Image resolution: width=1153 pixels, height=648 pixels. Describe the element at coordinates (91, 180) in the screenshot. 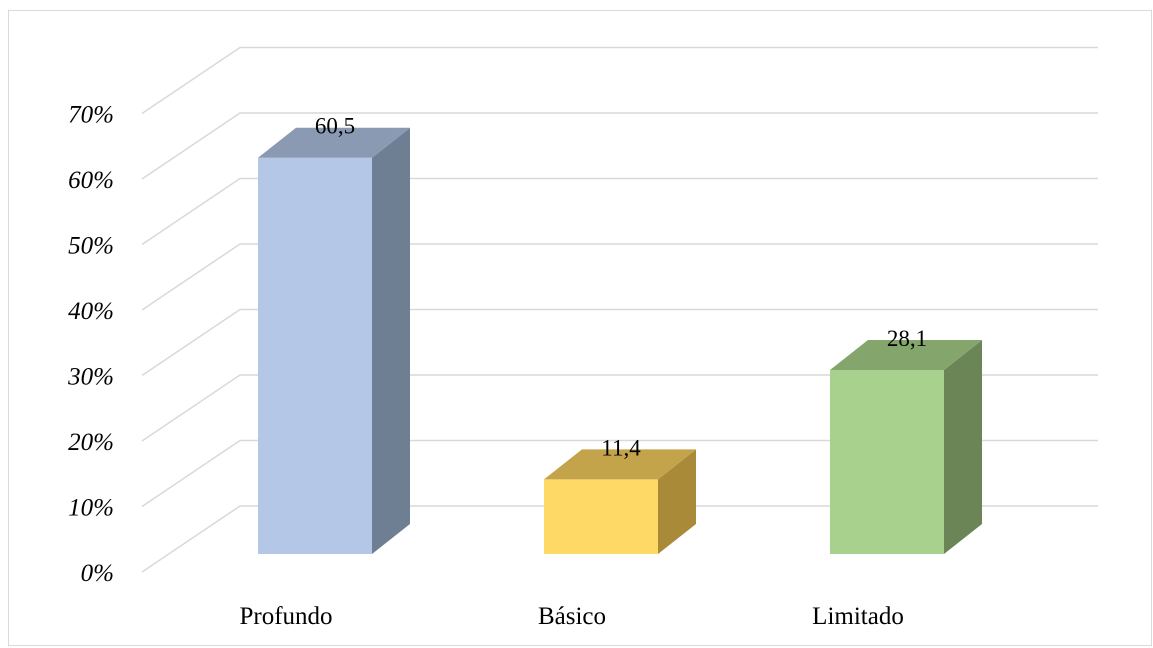

I see `y-tick-label: 60%` at that location.